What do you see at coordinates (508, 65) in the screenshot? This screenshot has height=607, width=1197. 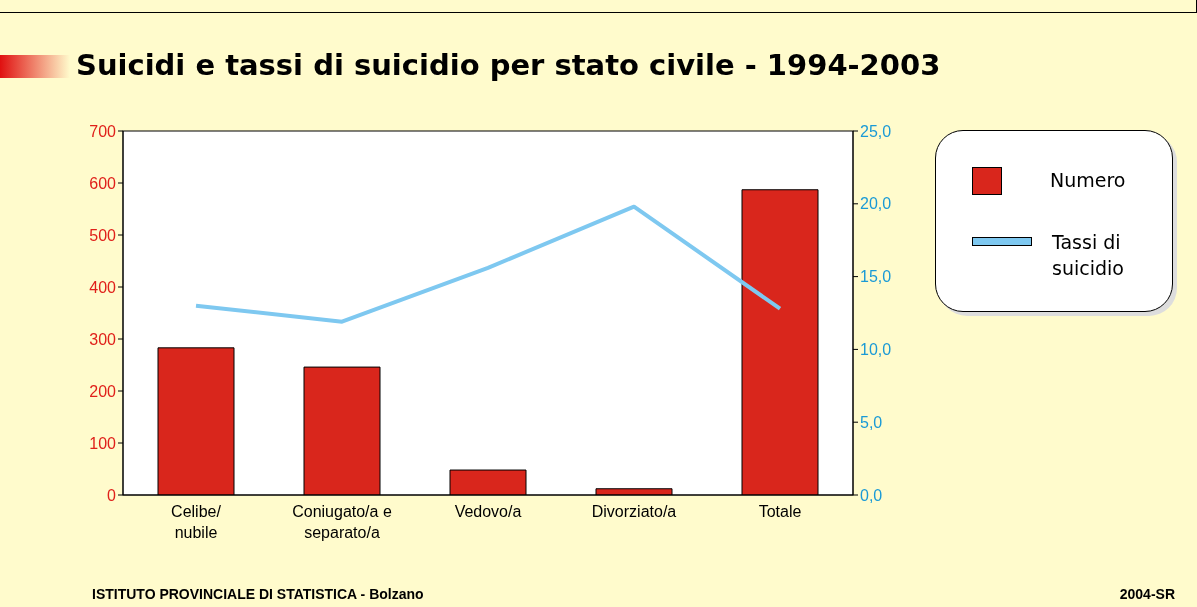 I see `chart-title: Suicidi e tassi di suicidio per stato civile - 1994-2003` at bounding box center [508, 65].